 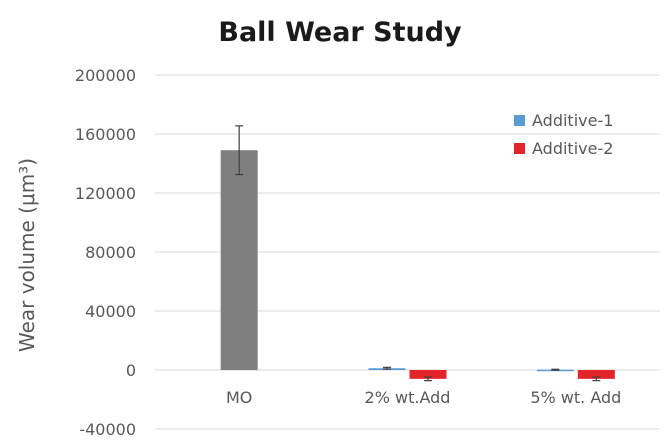 What do you see at coordinates (572, 120) in the screenshot?
I see `legend-label: Additive-1` at bounding box center [572, 120].